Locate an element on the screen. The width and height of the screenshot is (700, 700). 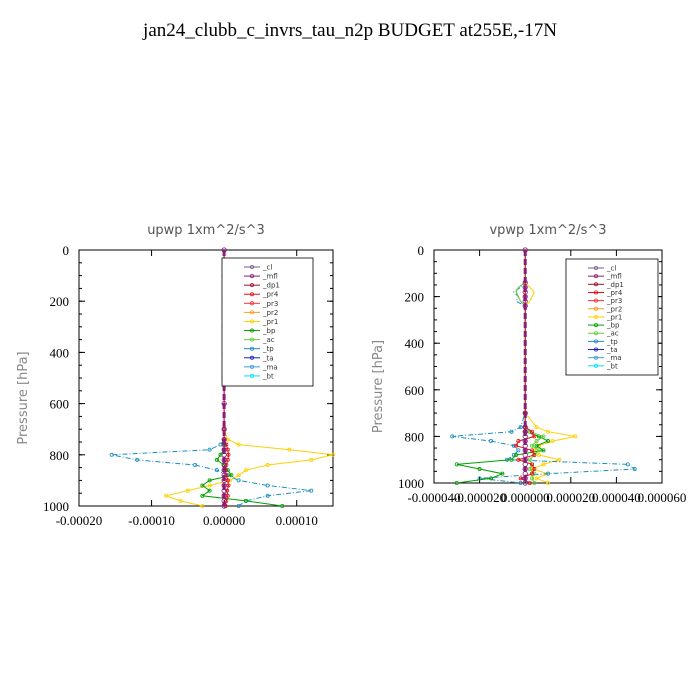
legend-label: _bt is located at coordinates (268, 376).